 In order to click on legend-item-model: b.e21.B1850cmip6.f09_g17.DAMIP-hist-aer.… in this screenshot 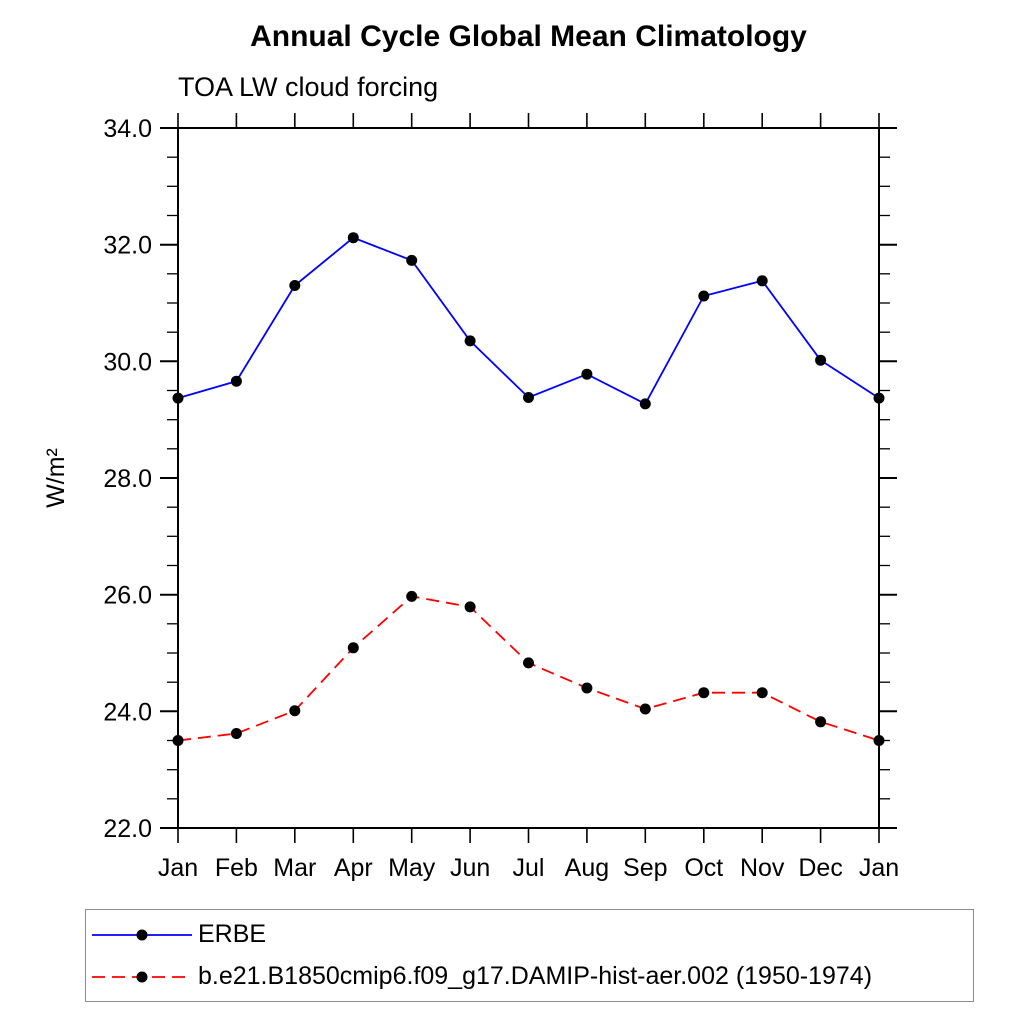, I will do `click(531, 977)`.